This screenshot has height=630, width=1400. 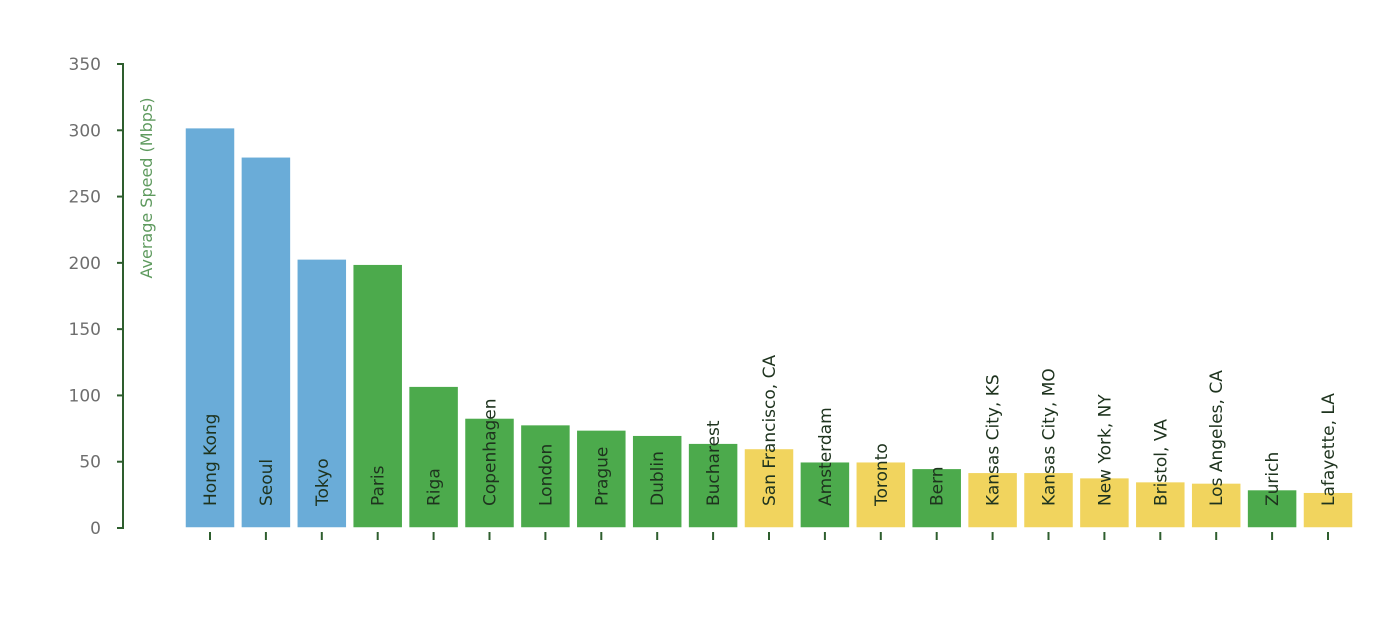 What do you see at coordinates (85, 65) in the screenshot?
I see `y-tick-label: 350` at bounding box center [85, 65].